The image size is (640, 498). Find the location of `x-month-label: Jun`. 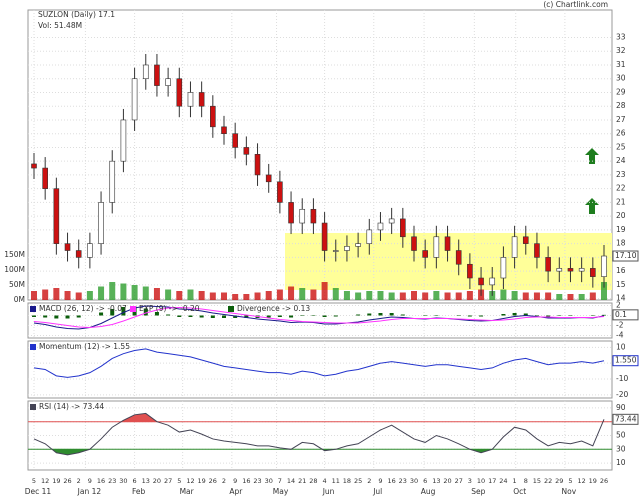

x-month-label: Jun is located at coordinates (328, 491).